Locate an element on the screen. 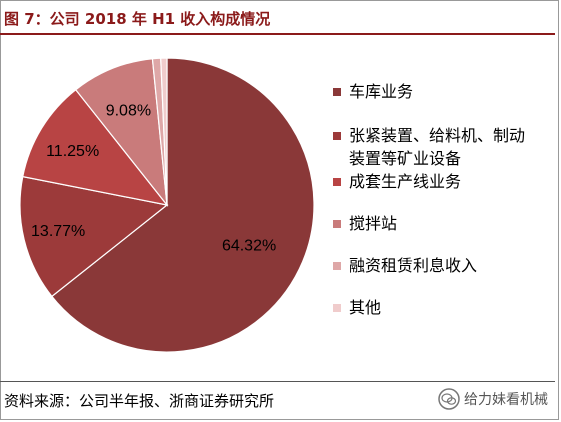 The height and width of the screenshot is (422, 561). title-divider is located at coordinates (277, 34).